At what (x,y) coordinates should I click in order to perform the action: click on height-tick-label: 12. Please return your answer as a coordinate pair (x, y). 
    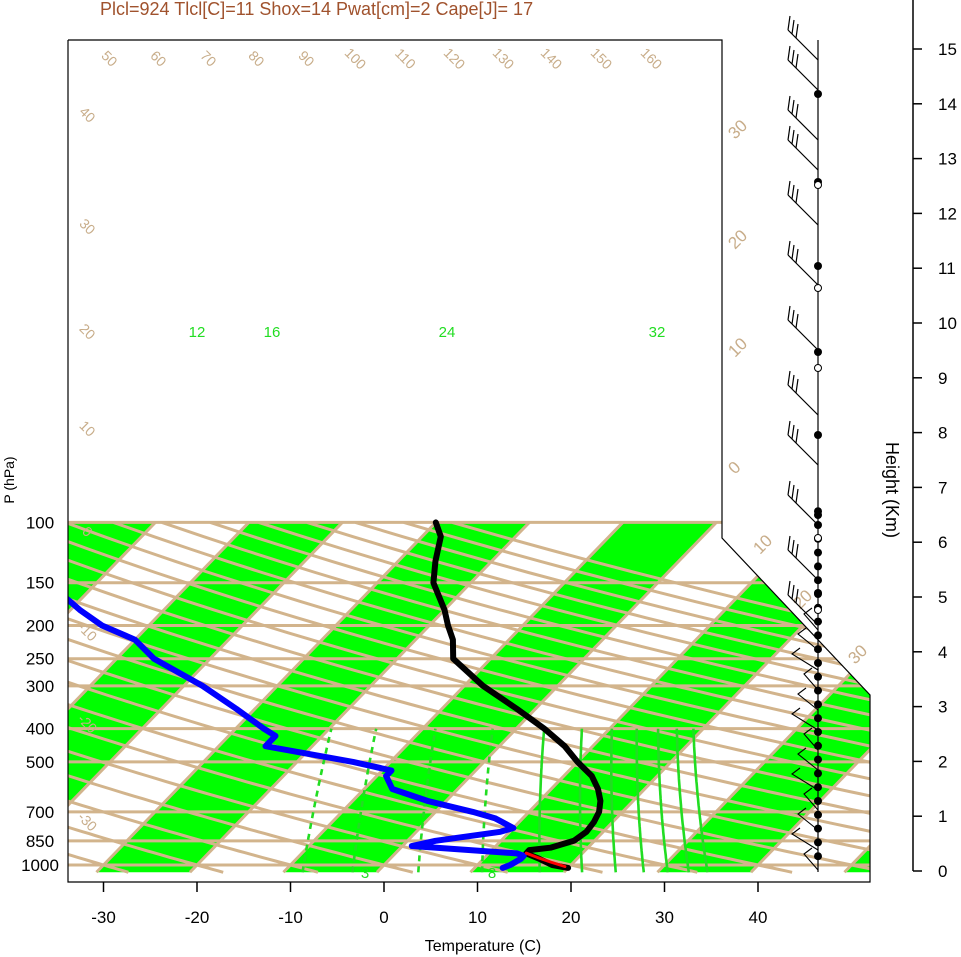
    Looking at the image, I should click on (947, 213).